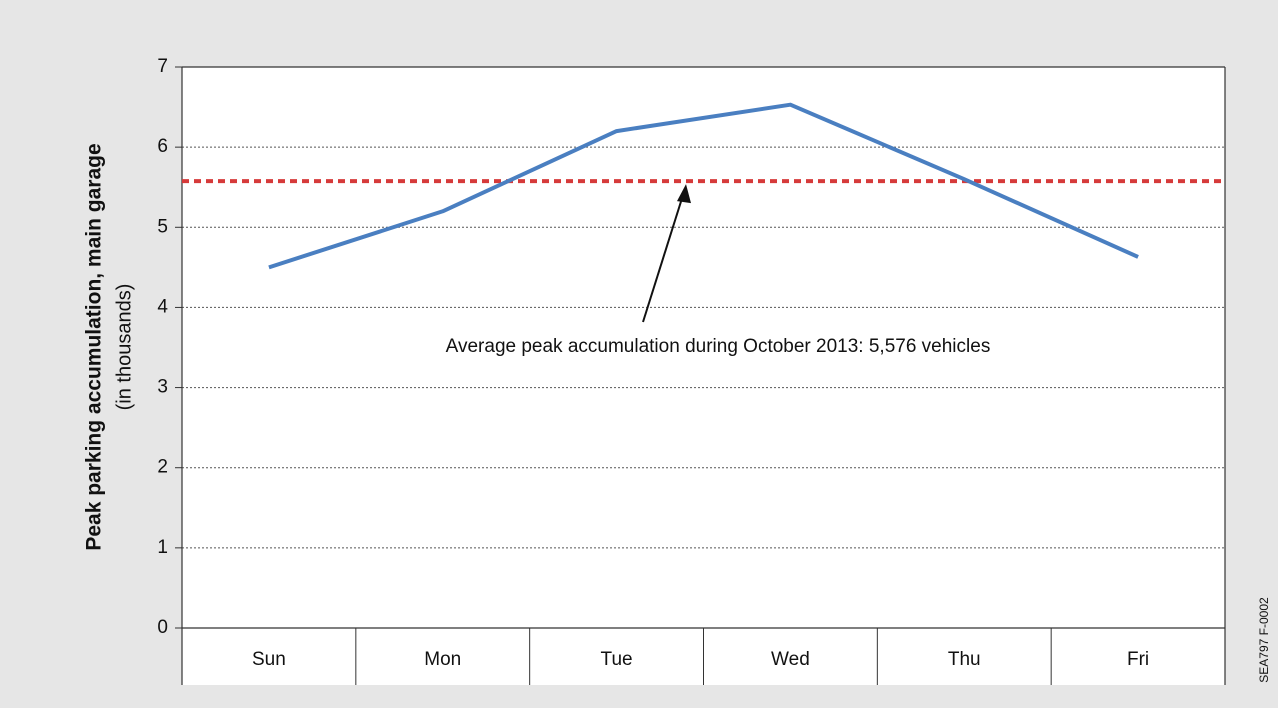  What do you see at coordinates (1264, 640) in the screenshot?
I see `credit: SEA797 F-0002` at bounding box center [1264, 640].